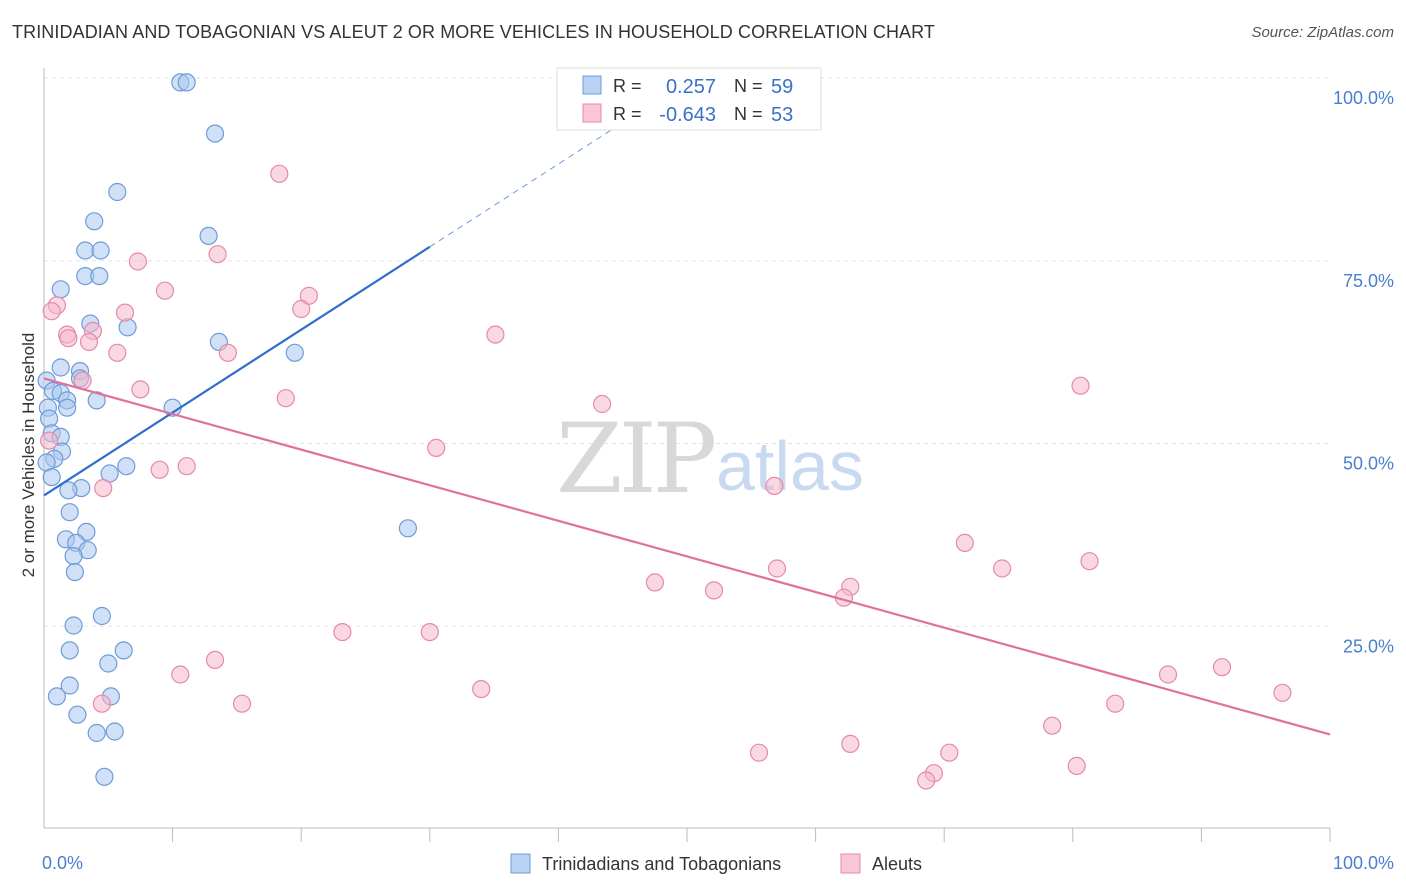  Describe the element at coordinates (782, 87) in the screenshot. I see `stats-n-value-1: 59` at that location.